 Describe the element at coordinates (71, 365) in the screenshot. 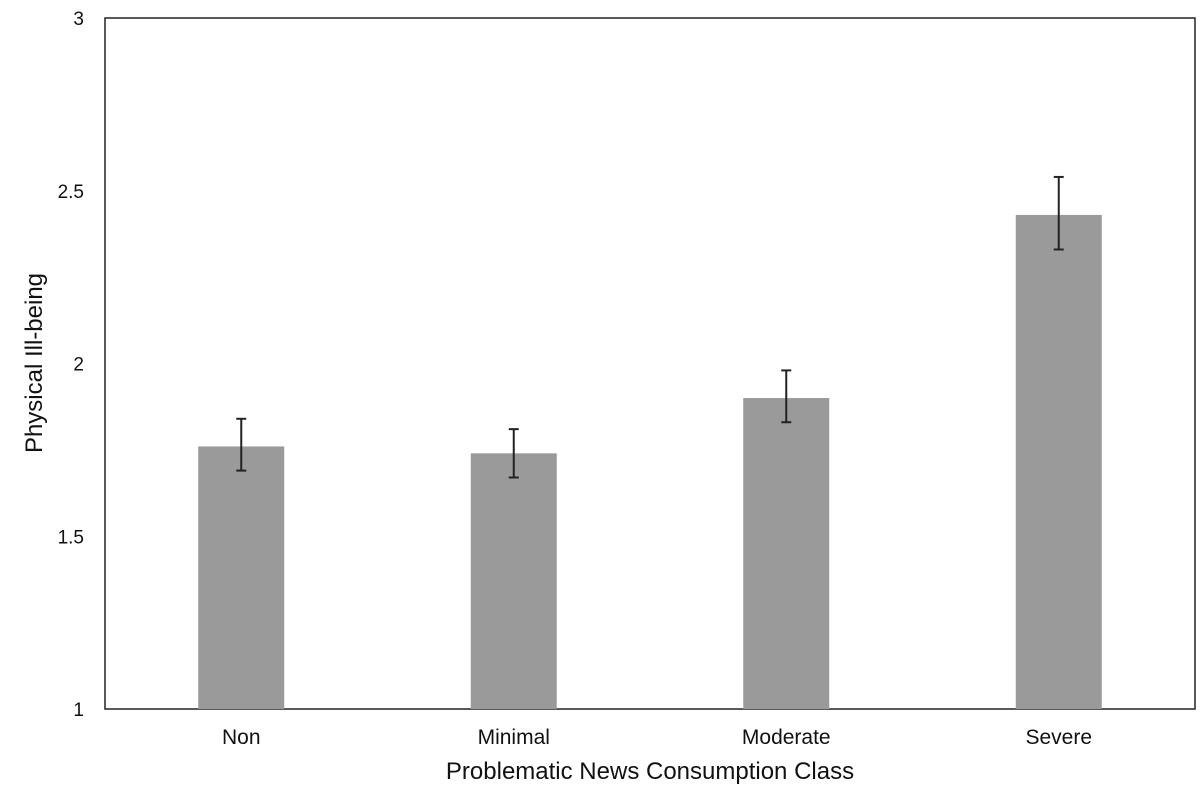

I see `y-axis-ticks: 1 1.5 2 2.5 3` at that location.